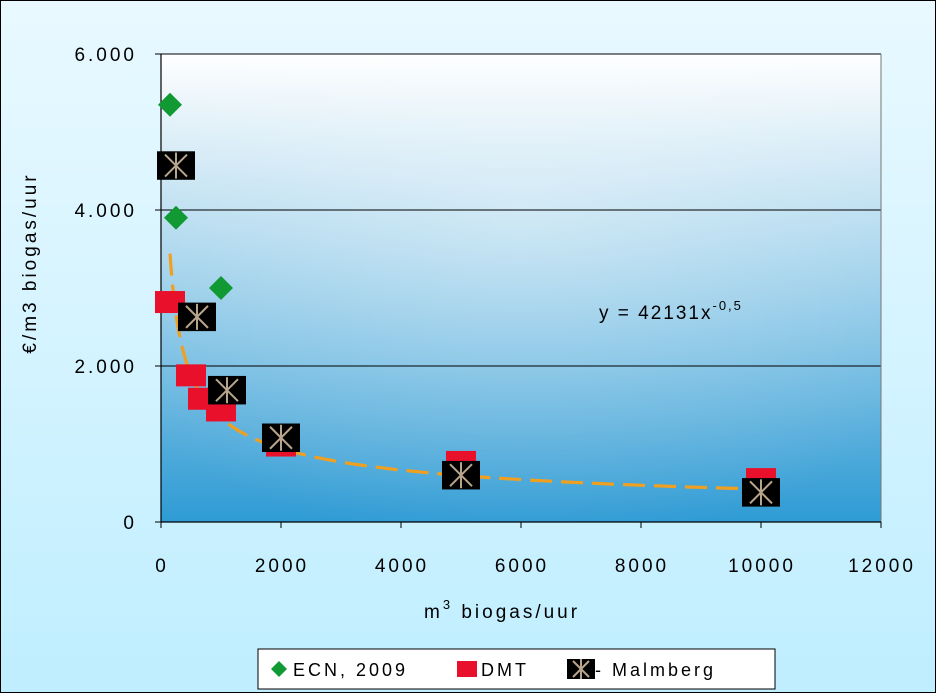 The height and width of the screenshot is (693, 936). What do you see at coordinates (656, 313) in the screenshot?
I see `trendline-equation-main: y = 42131x` at bounding box center [656, 313].